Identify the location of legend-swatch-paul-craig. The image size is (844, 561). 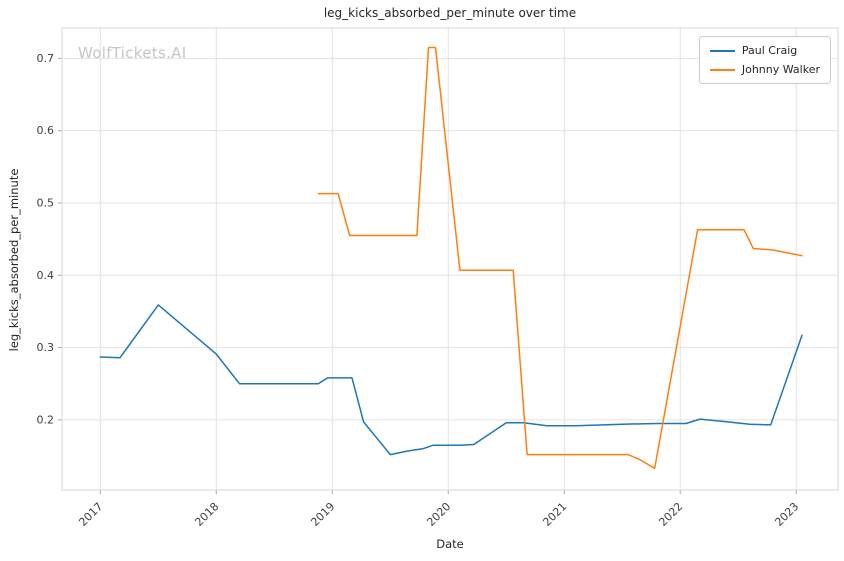
(722, 50).